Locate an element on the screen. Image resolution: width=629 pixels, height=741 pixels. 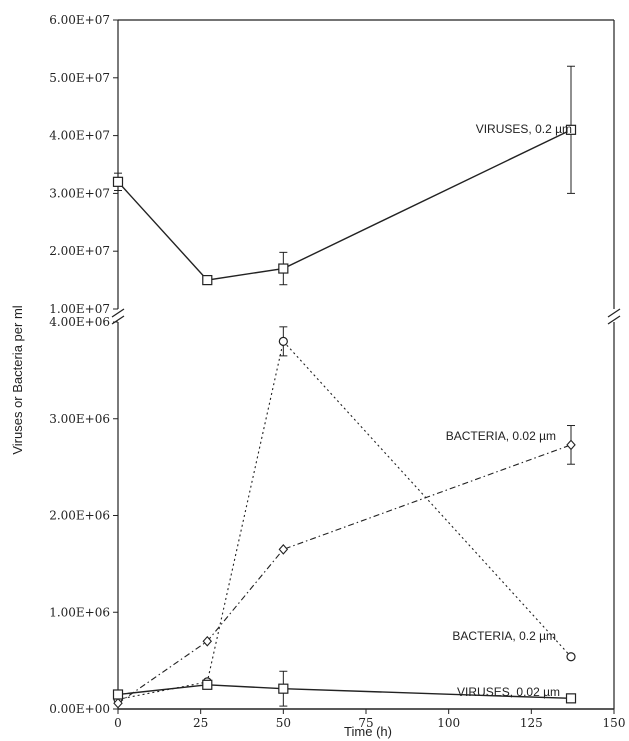
x-tick-label: 25 is located at coordinates (200, 723).